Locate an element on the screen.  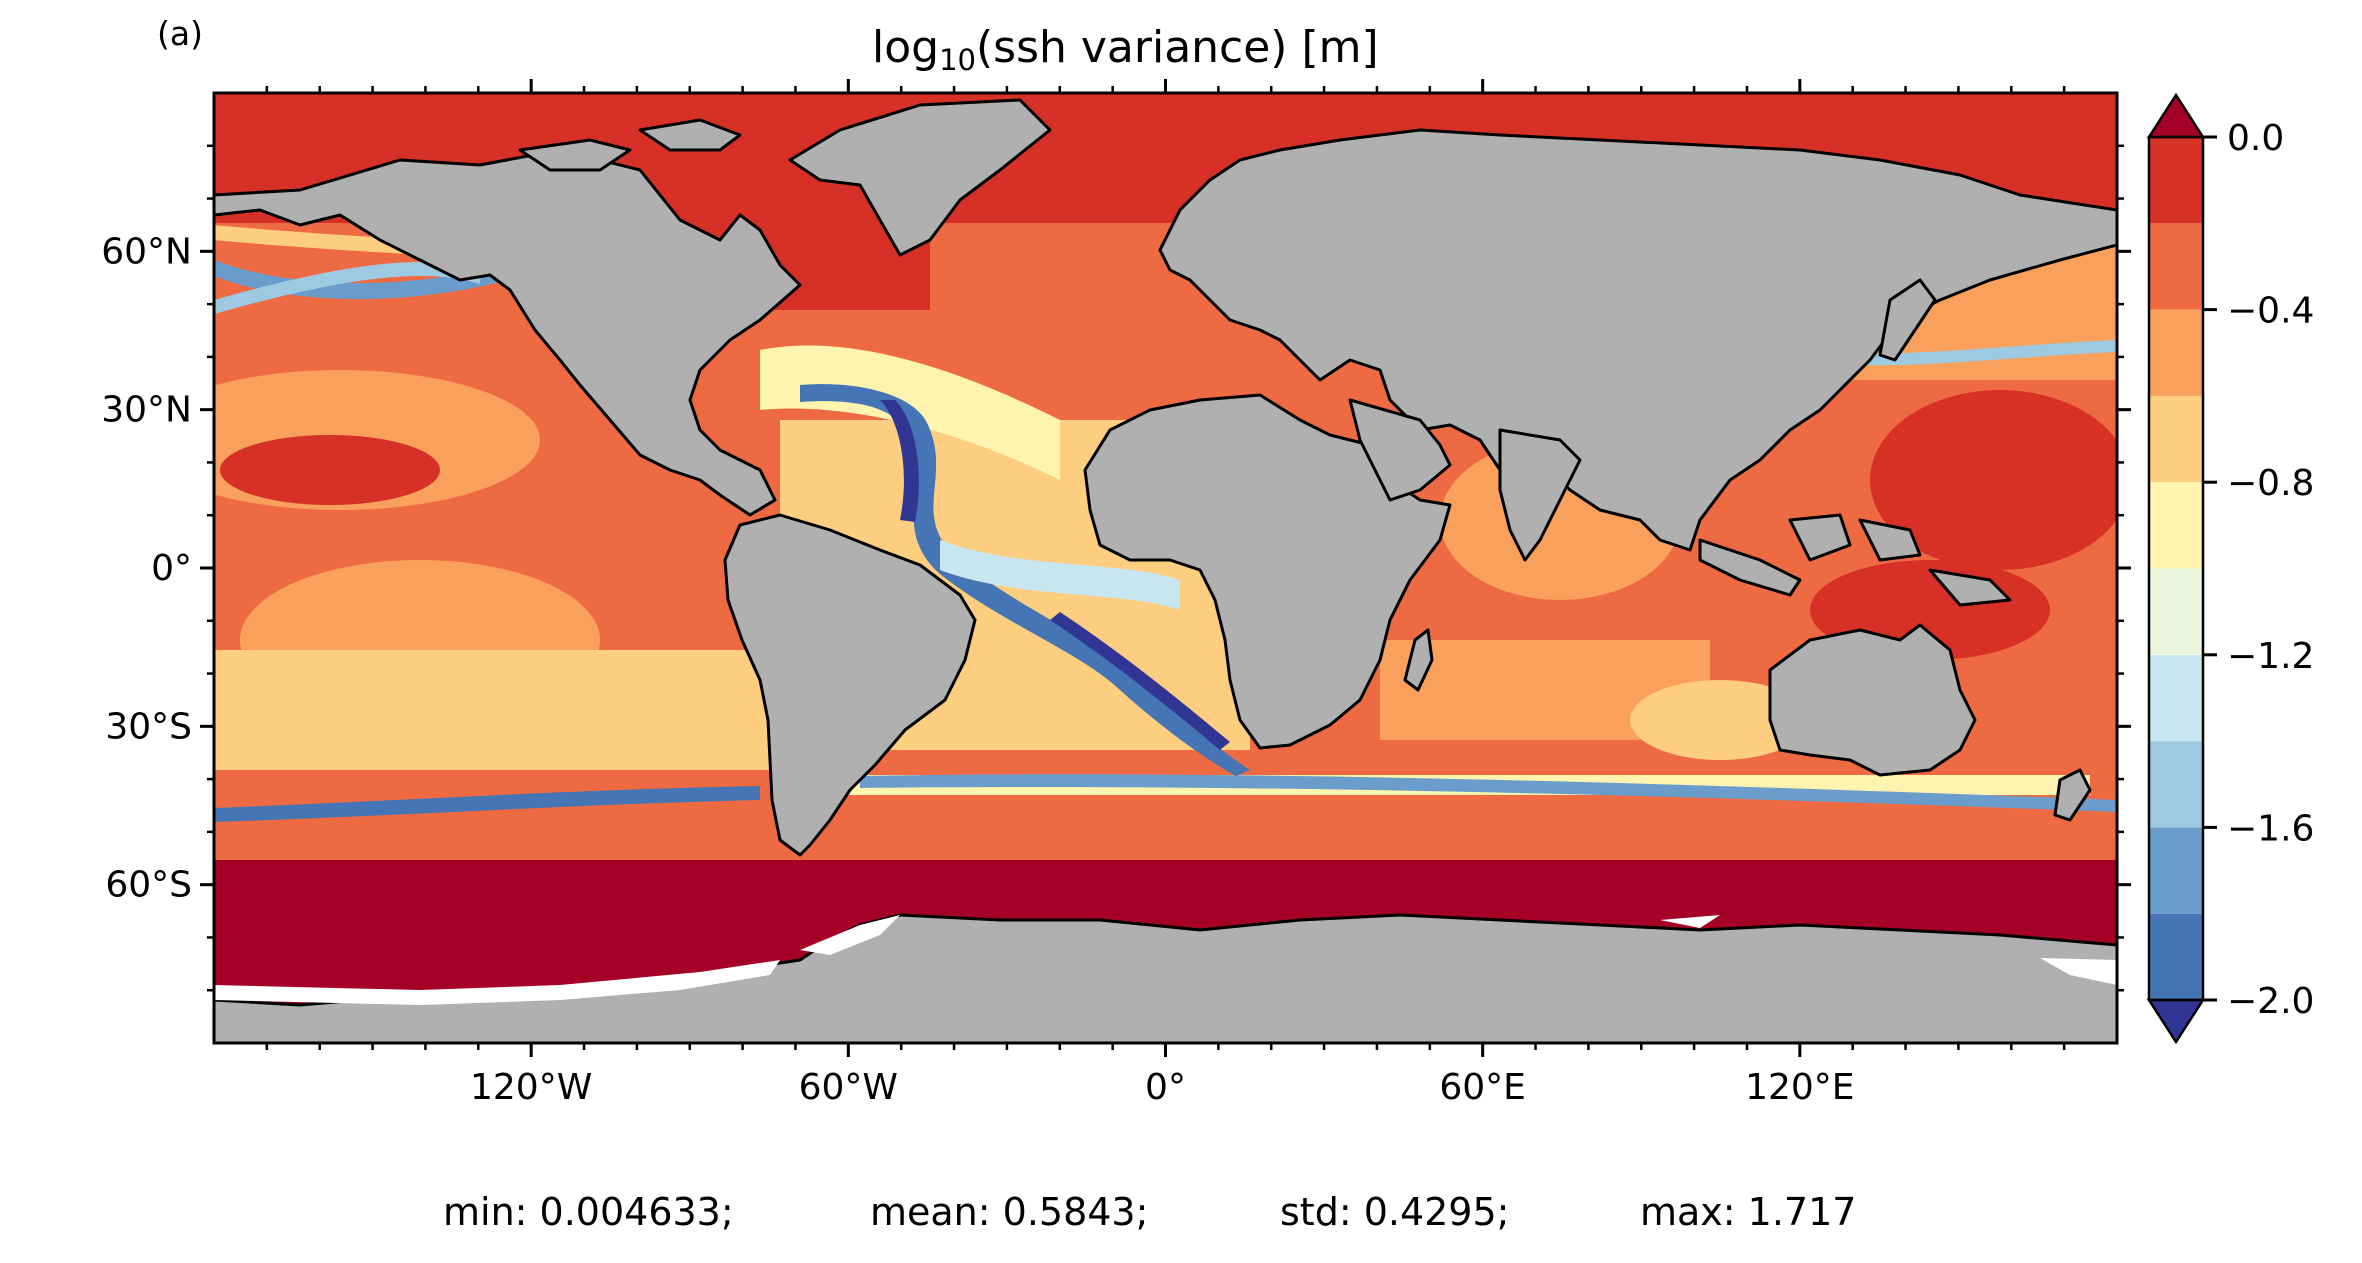
stat-mean: mean: 0.5843; is located at coordinates (1009, 1212).